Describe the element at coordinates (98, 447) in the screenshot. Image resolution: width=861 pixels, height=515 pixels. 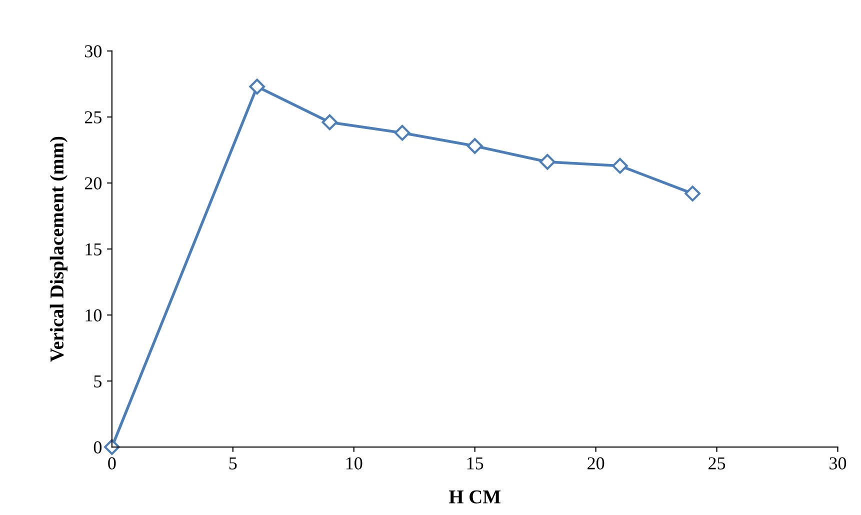
I see `y-tick-label: 0` at that location.